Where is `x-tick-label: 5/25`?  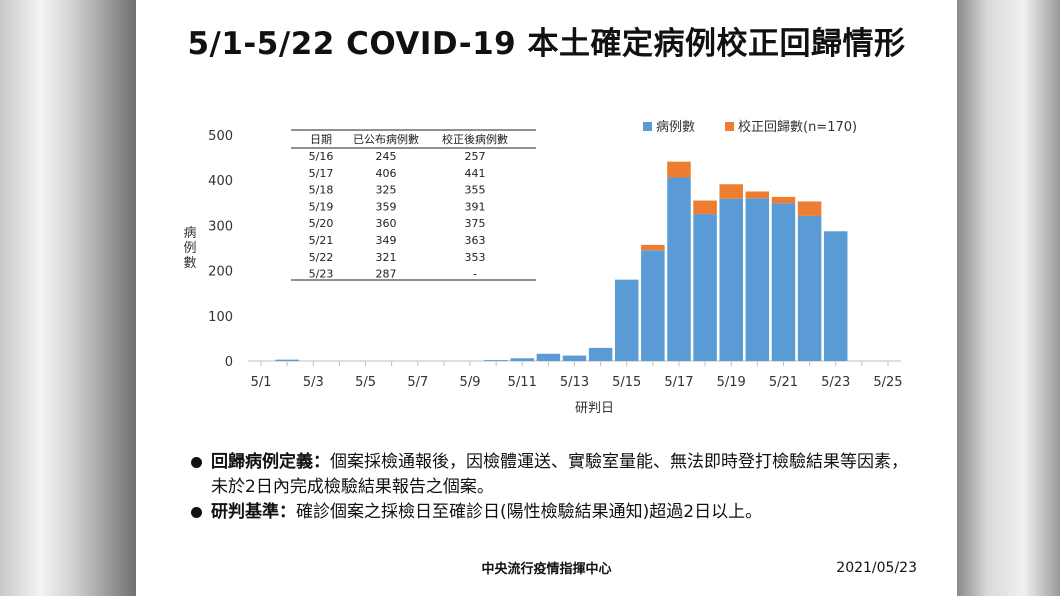 x-tick-label: 5/25 is located at coordinates (887, 382).